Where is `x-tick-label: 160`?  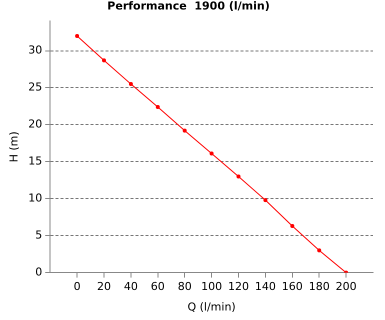 x-tick-label: 160 is located at coordinates (292, 287).